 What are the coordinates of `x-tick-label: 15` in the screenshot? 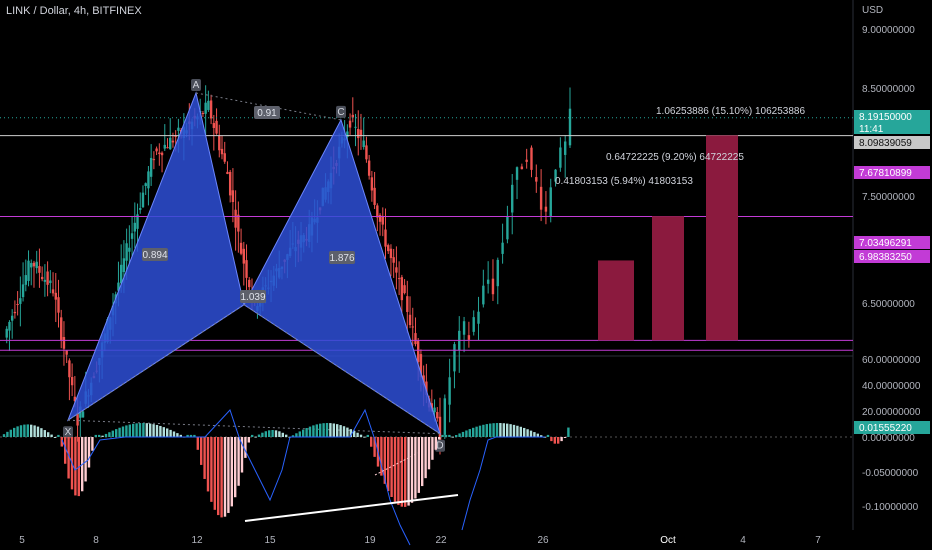 It's located at (270, 540).